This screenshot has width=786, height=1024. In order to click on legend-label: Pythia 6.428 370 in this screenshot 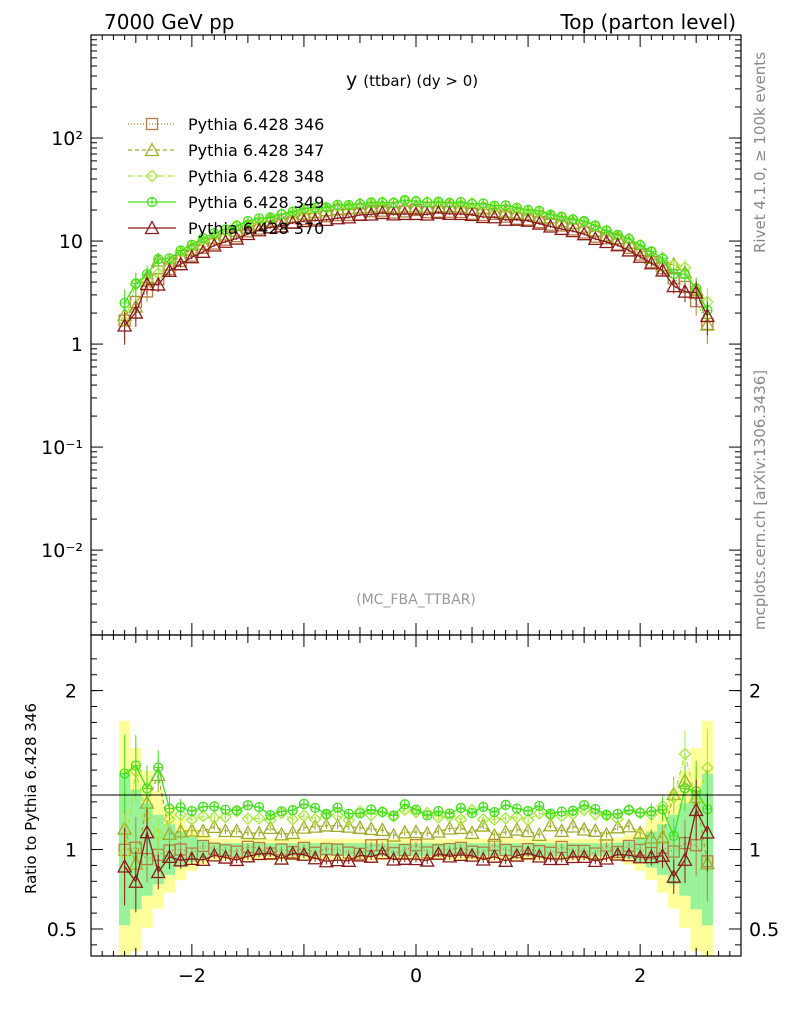, I will do `click(256, 228)`.